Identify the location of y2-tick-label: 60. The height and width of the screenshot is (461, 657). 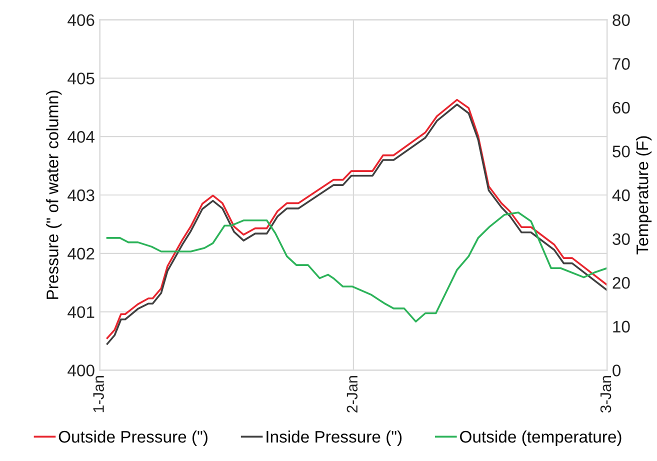
(621, 108).